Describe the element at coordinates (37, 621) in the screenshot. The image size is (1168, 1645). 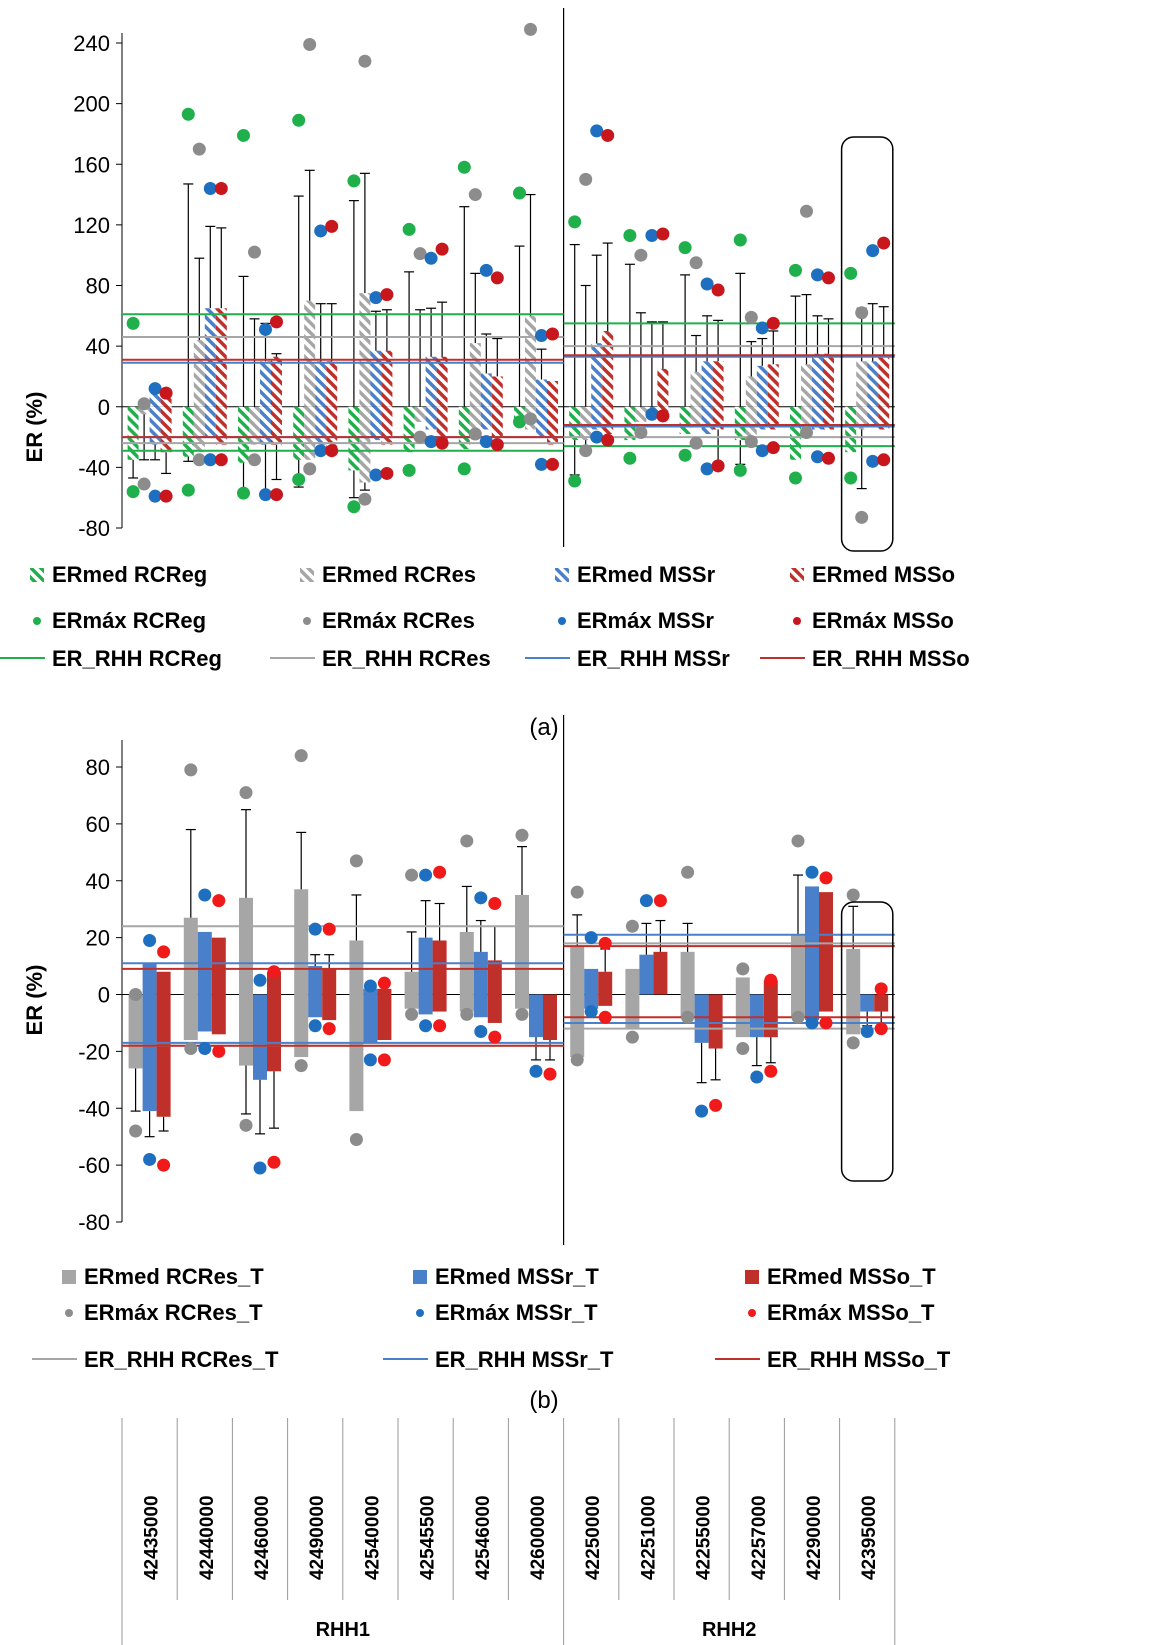
I see `chart-a-legend-dot-RCReg` at that location.